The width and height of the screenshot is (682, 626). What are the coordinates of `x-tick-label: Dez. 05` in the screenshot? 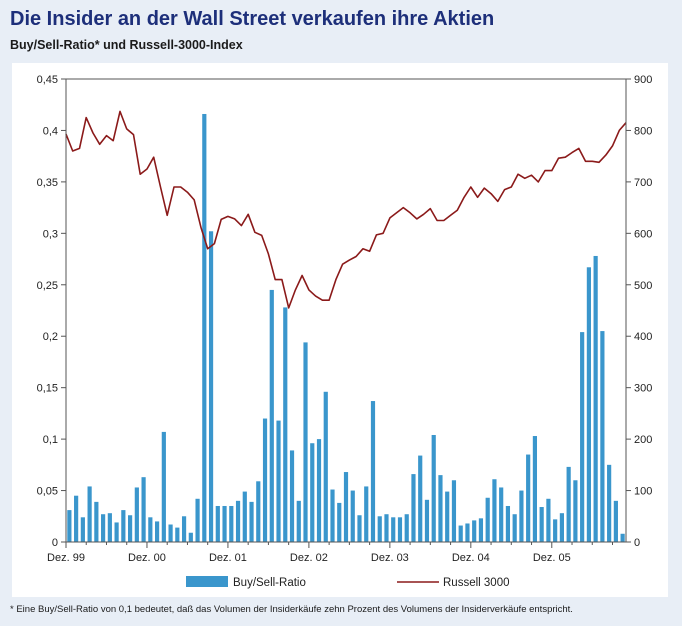 It's located at (552, 558).